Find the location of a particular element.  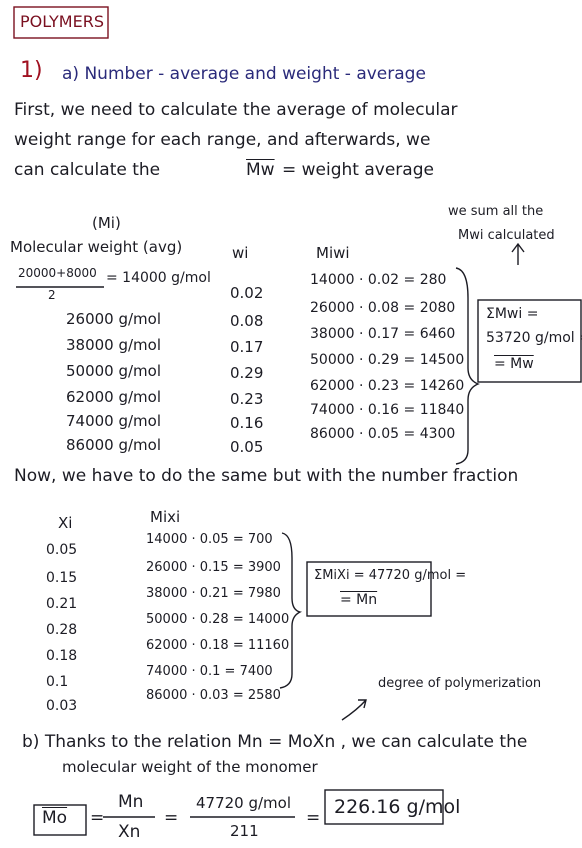

product: 74000 · 0.1 = 7400 is located at coordinates (209, 671).